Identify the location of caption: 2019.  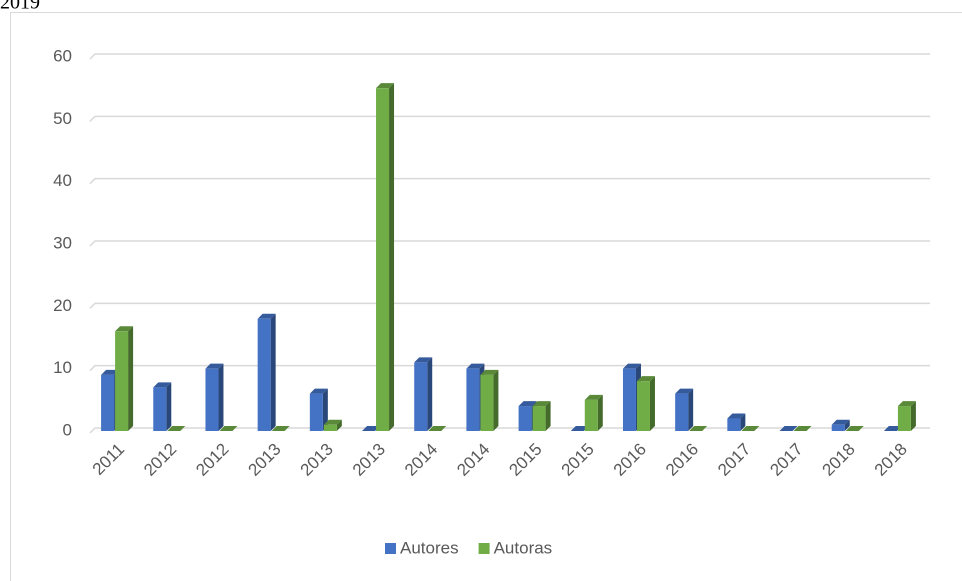
(20, 7).